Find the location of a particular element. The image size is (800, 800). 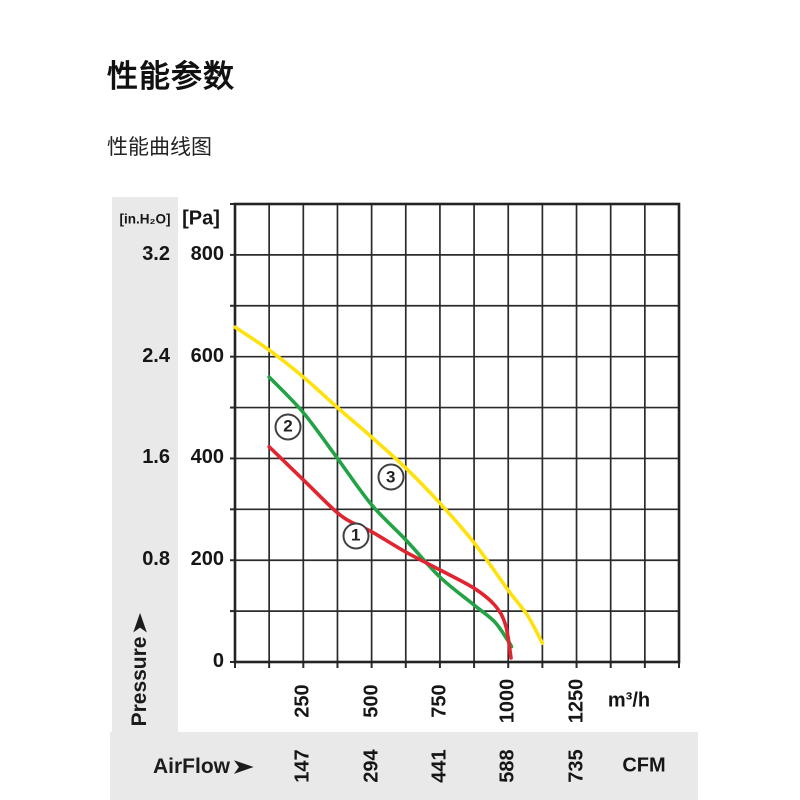

y-tick-pa-400: 400 is located at coordinates (207, 457).